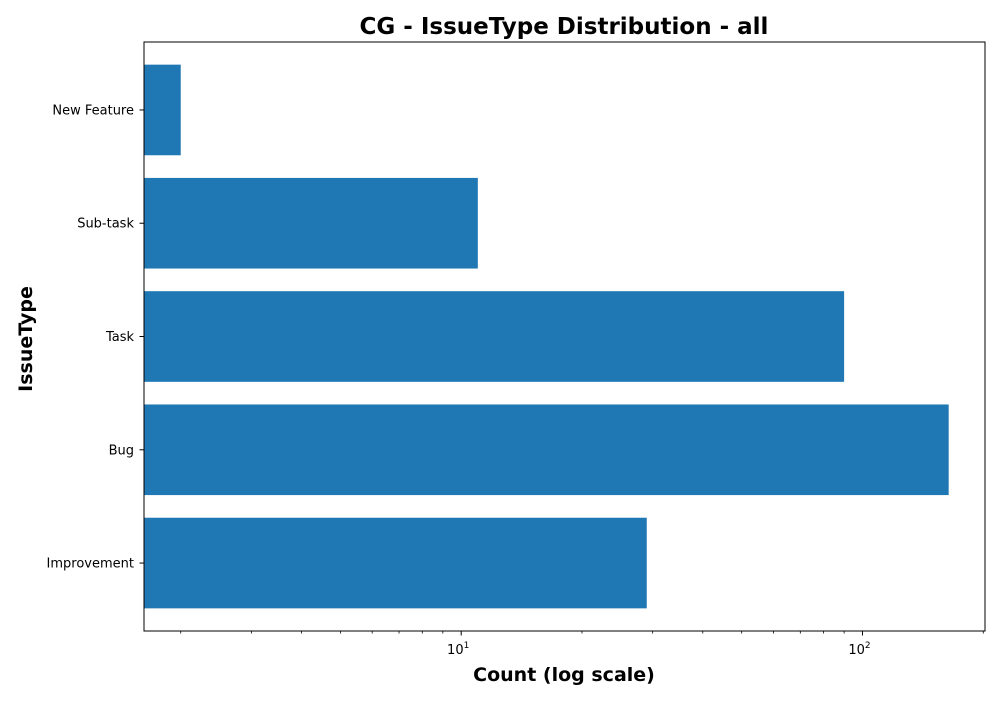  I want to click on bar-sub-task, so click(311, 223).